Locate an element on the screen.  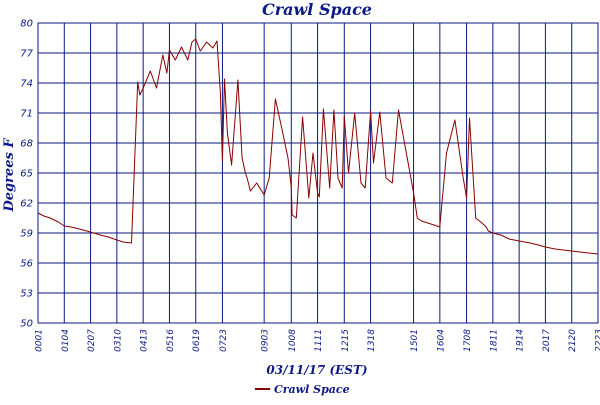
y-tick-label: 77 is located at coordinates (26, 54).